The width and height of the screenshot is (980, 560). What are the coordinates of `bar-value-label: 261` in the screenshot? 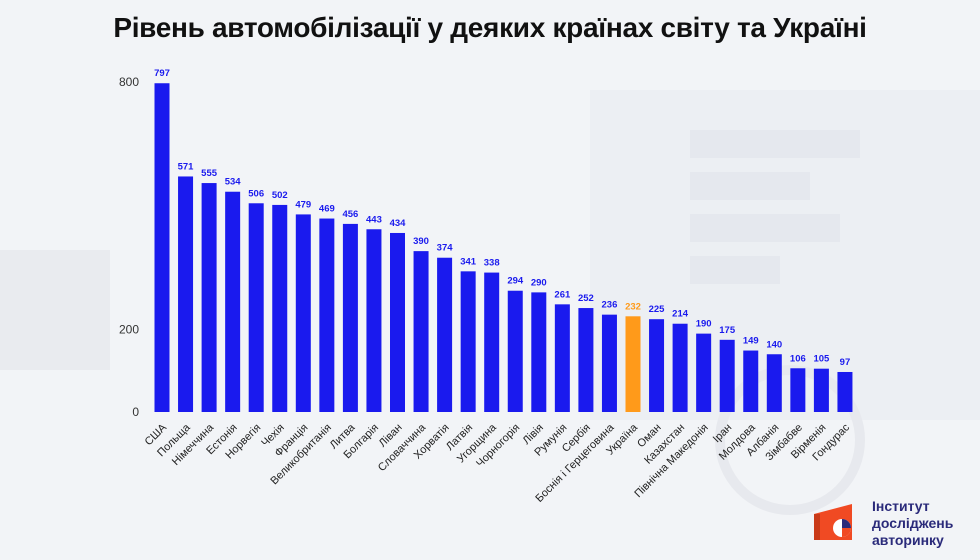 It's located at (562, 294).